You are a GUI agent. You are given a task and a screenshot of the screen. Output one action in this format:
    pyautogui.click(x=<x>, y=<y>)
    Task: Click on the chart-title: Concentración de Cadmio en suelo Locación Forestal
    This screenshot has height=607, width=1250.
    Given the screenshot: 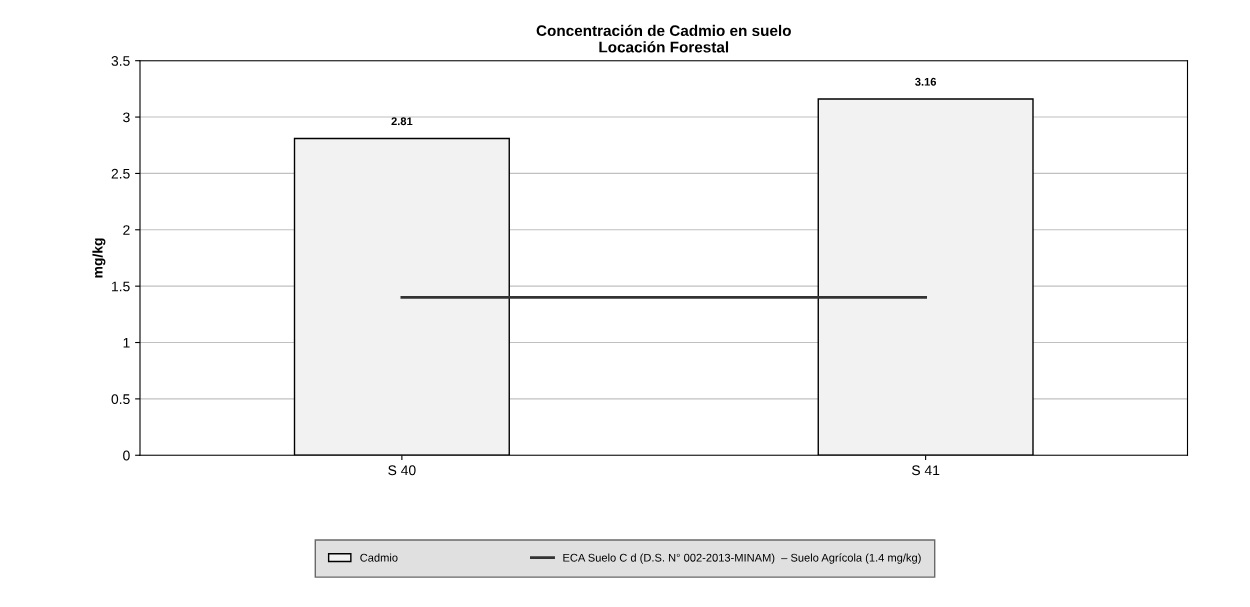 What is the action you would take?
    pyautogui.click(x=663, y=38)
    